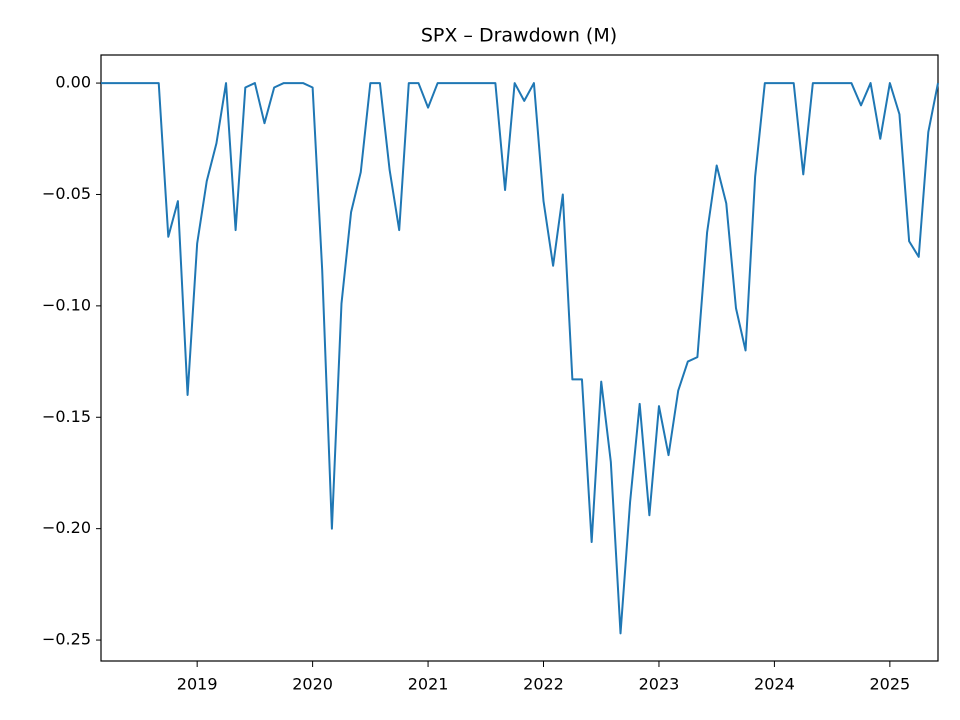 The width and height of the screenshot is (960, 720). I want to click on y-tick-label: −0.10, so click(66, 304).